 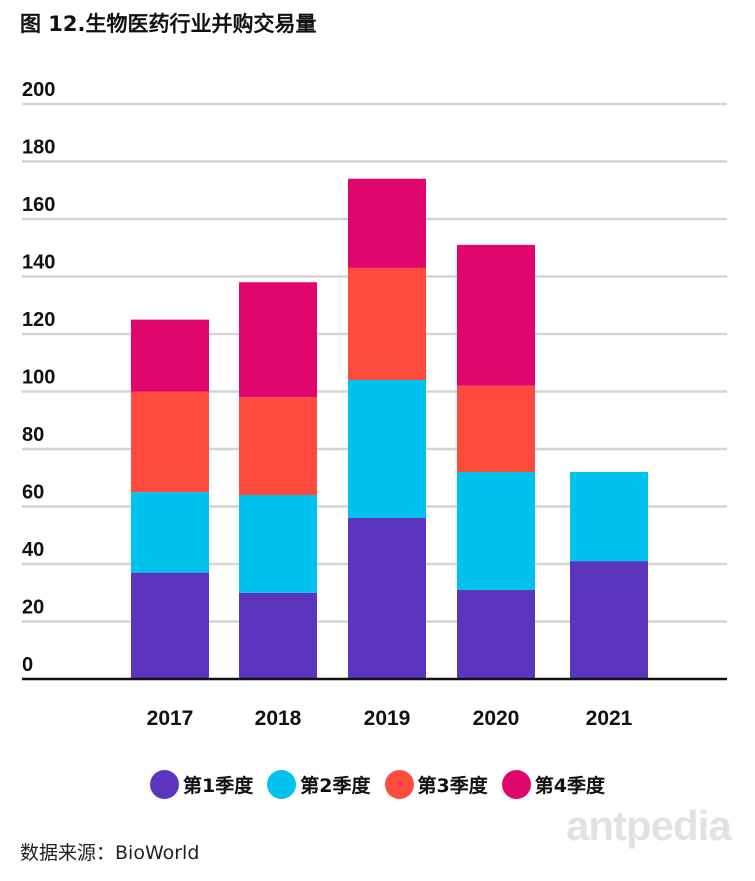 What do you see at coordinates (33, 493) in the screenshot?
I see `y-tick-label: 60` at bounding box center [33, 493].